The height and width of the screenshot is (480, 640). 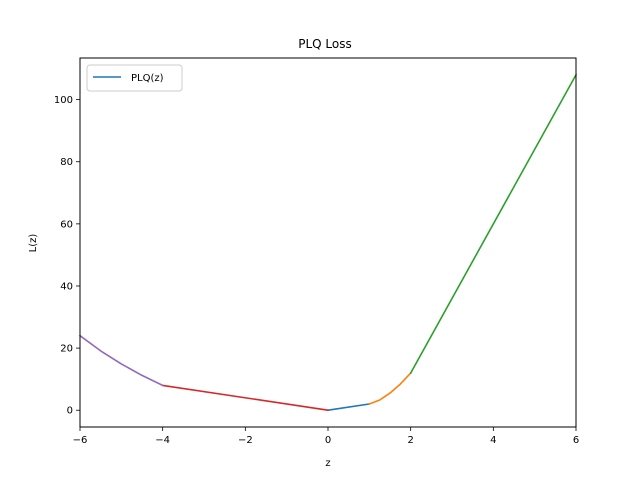 I want to click on y-tick-label: 20, so click(x=66, y=349).